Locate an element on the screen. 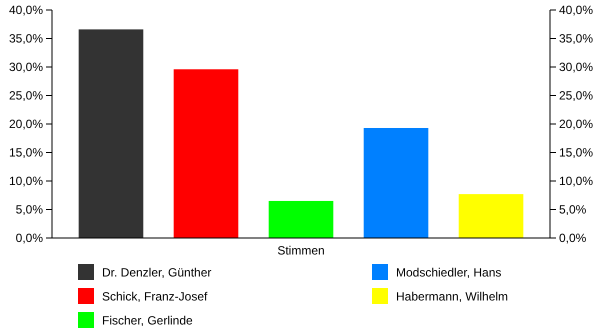 The image size is (600, 333). y-tick-label: 10,0% is located at coordinates (26, 181).